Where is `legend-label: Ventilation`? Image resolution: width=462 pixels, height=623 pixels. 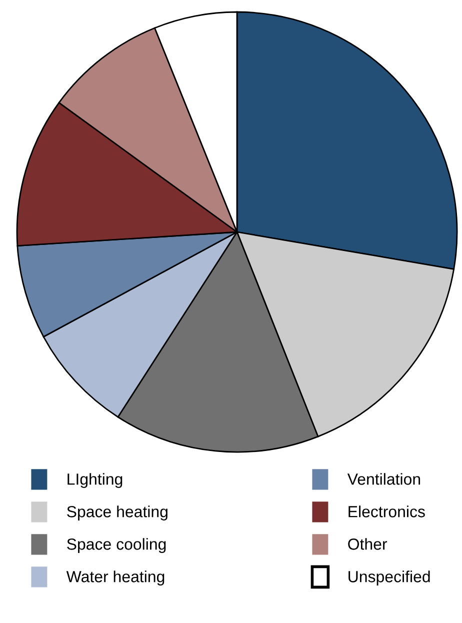
legend-label: Ventilation is located at coordinates (383, 479).